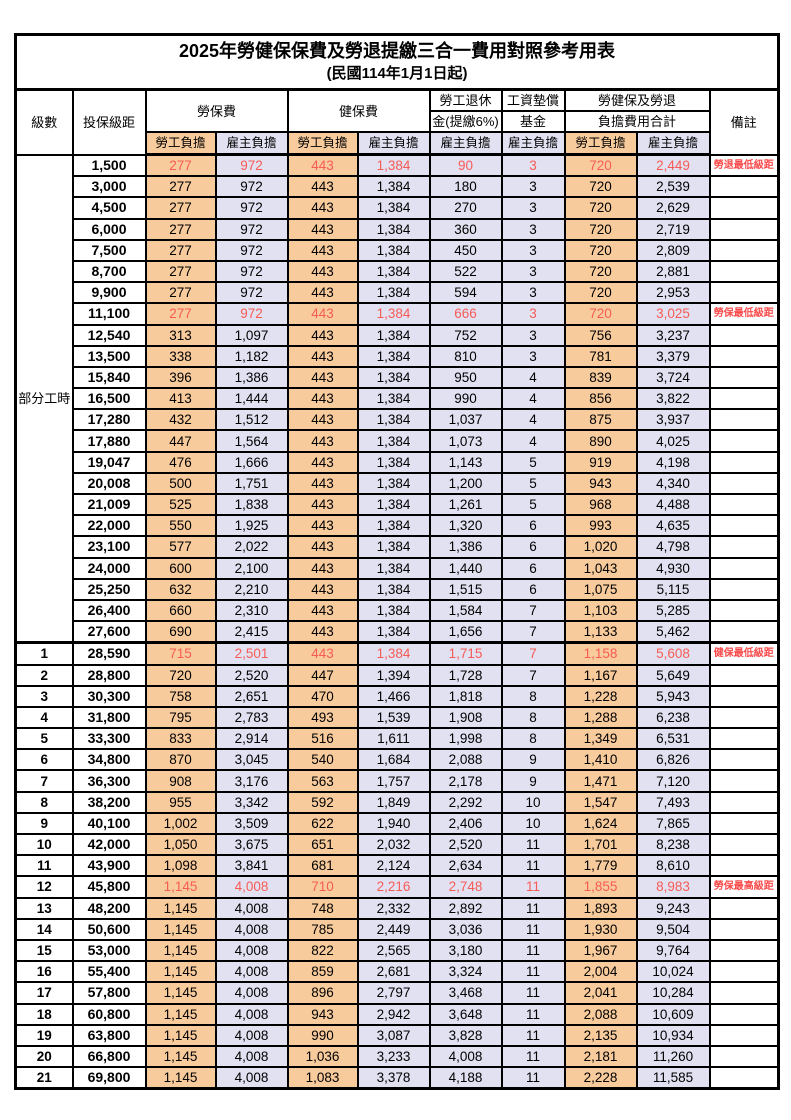 The image size is (791, 1120). I want to click on pension-employer-cell: 990, so click(465, 399).